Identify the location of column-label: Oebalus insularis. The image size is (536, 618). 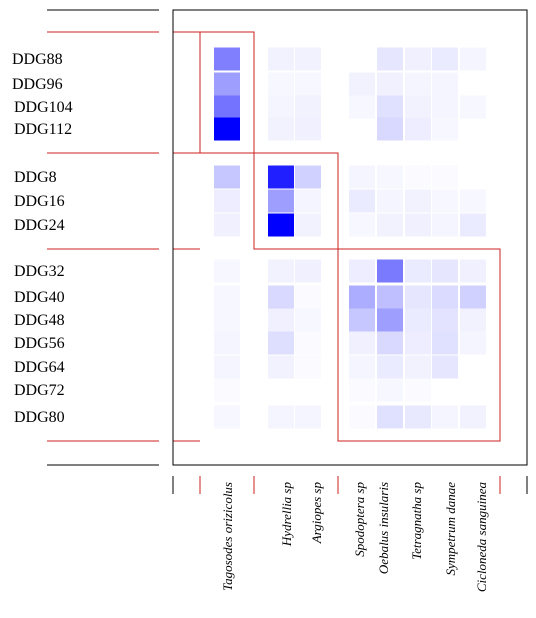
(383, 528).